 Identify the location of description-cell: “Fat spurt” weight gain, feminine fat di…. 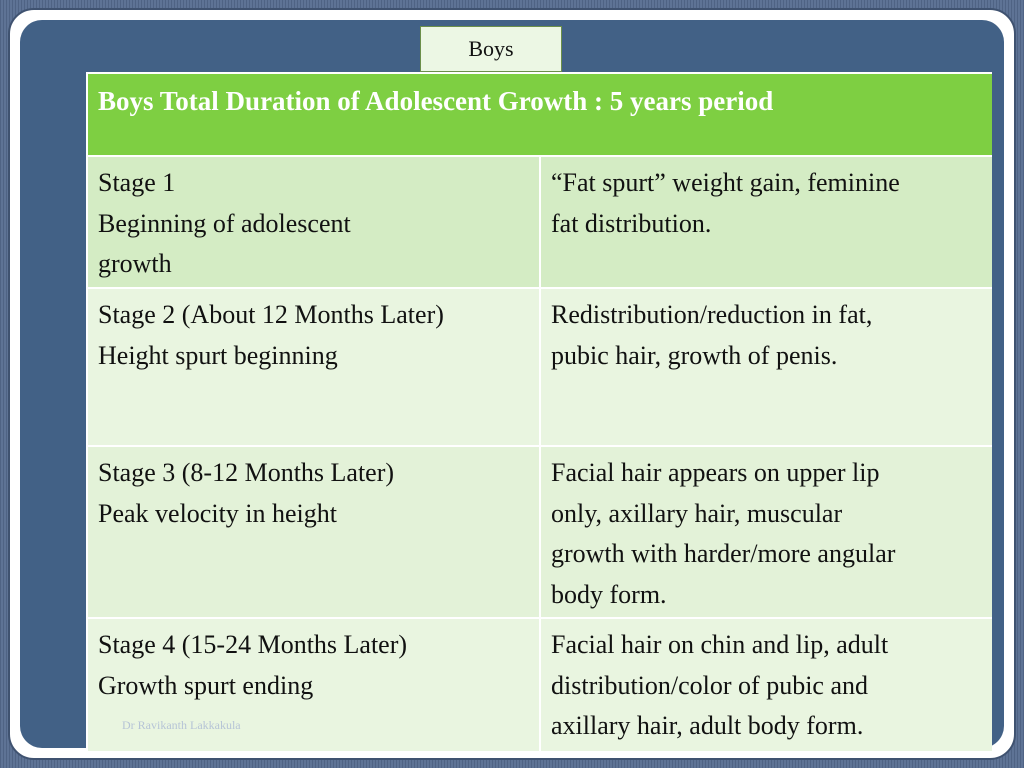
(766, 222).